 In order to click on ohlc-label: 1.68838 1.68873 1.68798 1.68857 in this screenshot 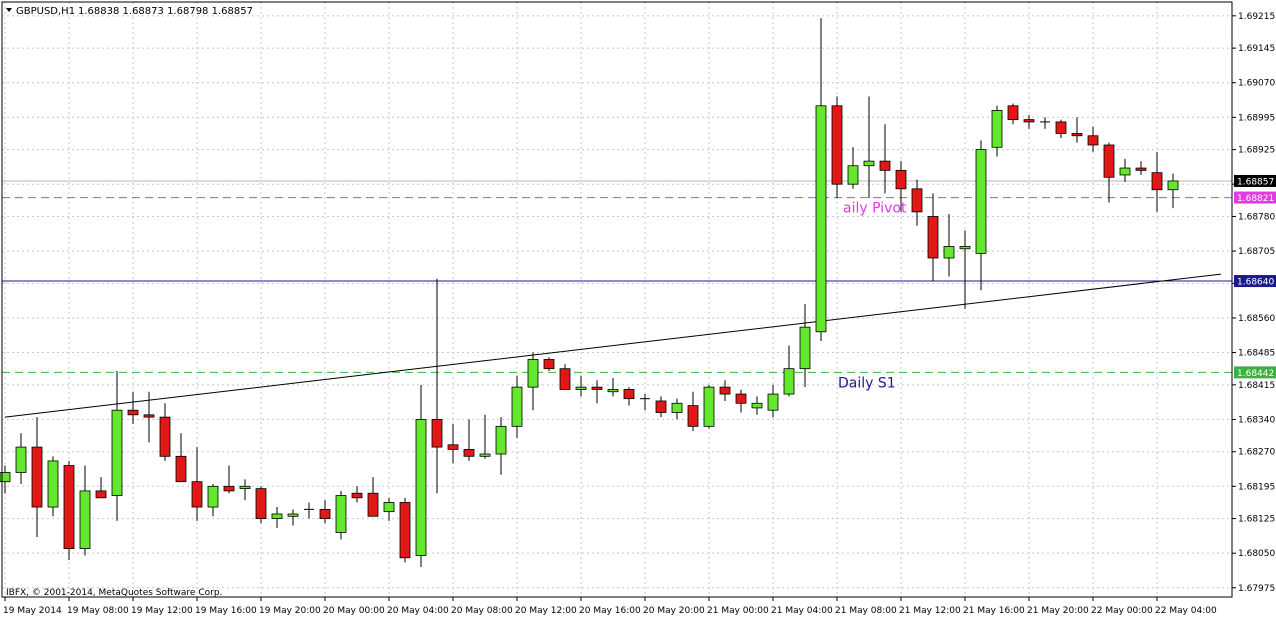, I will do `click(165, 11)`.